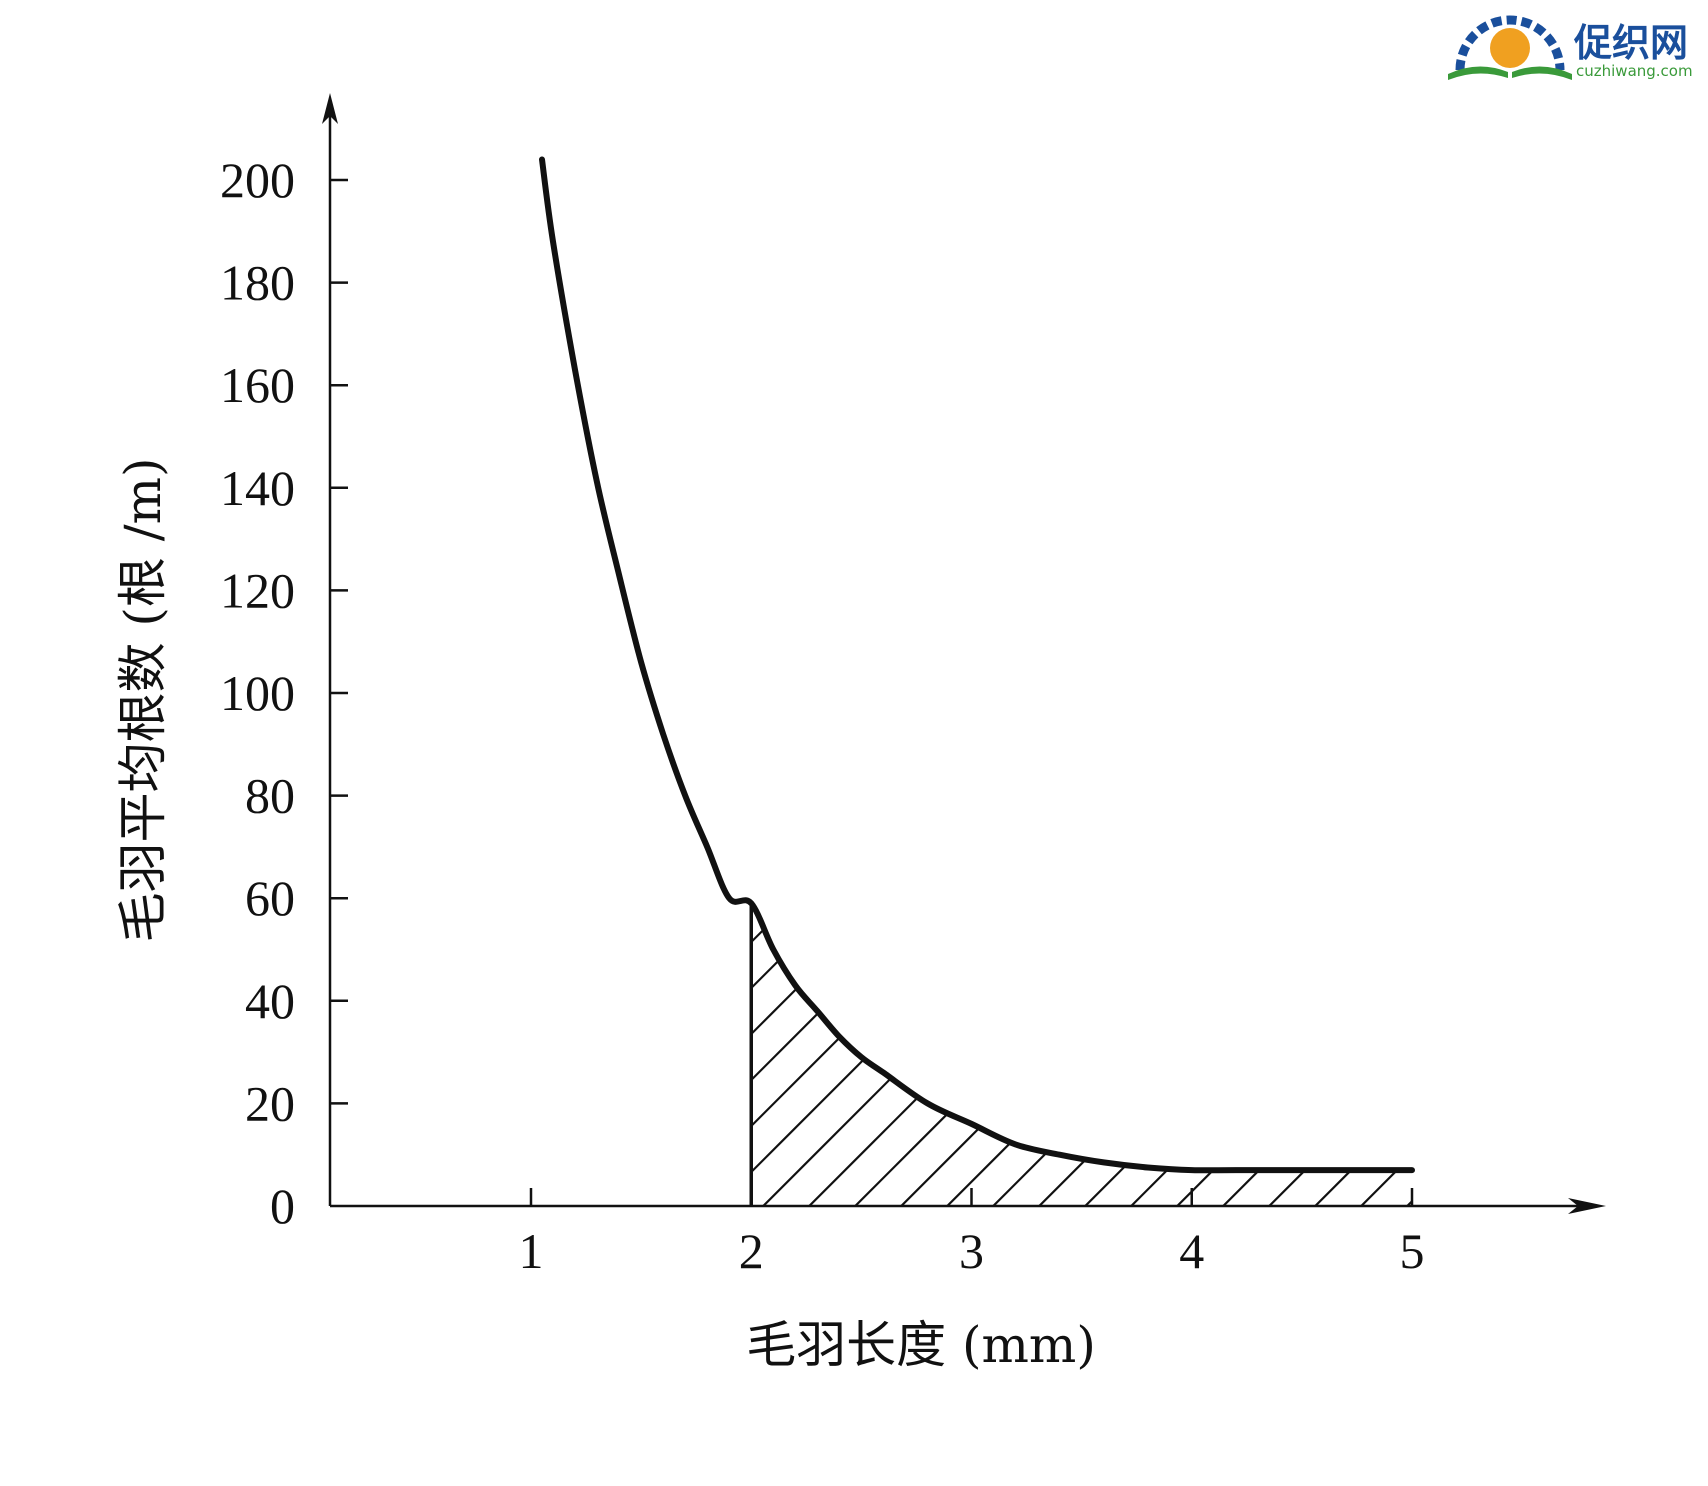  I want to click on x-ticks: 1 2 3 4 5, so click(972, 1233).